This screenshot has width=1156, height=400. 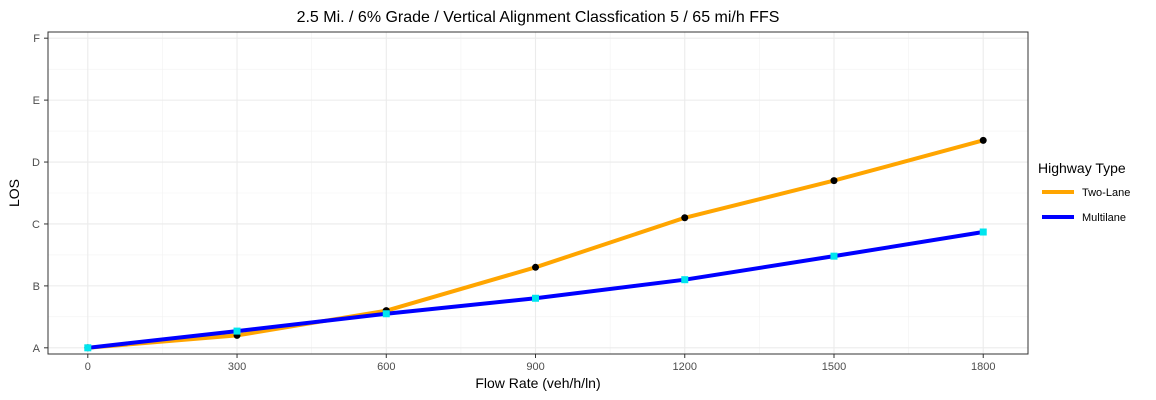 What do you see at coordinates (386, 367) in the screenshot?
I see `x-tick-label: 600` at bounding box center [386, 367].